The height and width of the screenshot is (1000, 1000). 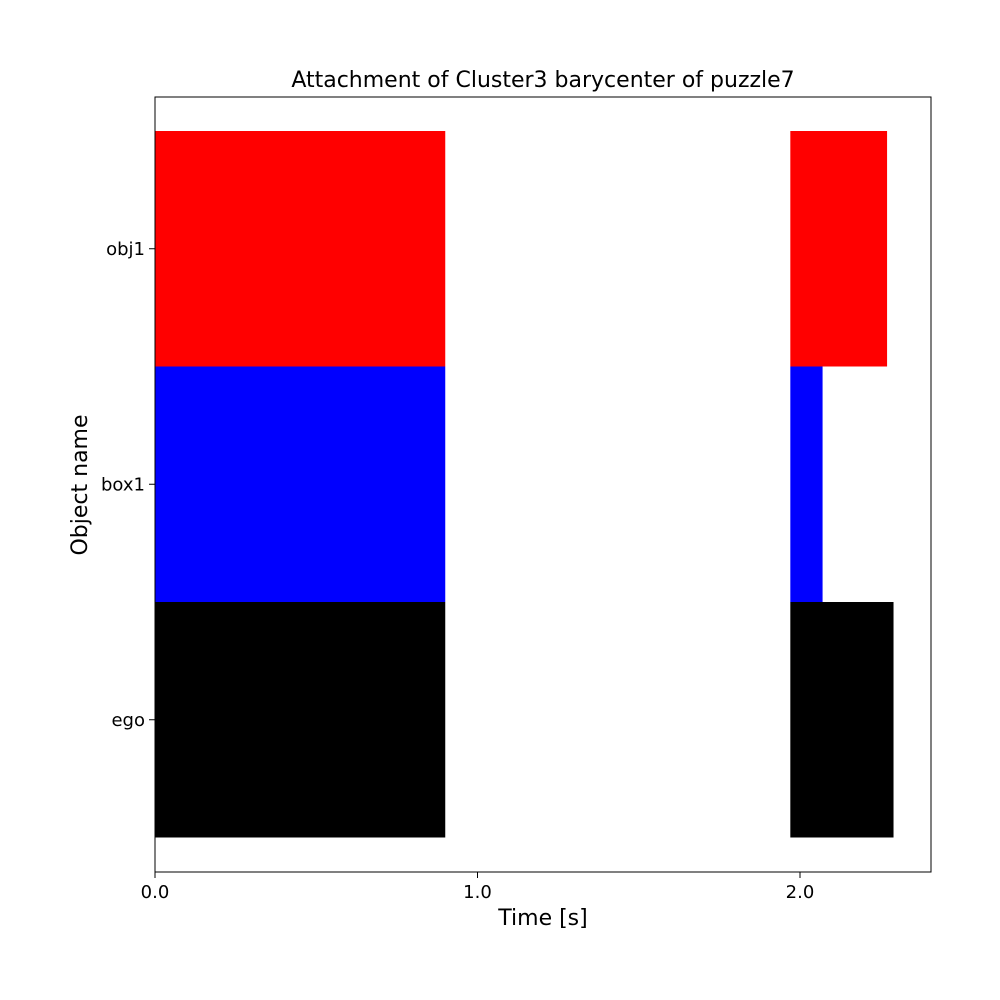 What do you see at coordinates (477, 892) in the screenshot?
I see `x-tick-label: 1.0` at bounding box center [477, 892].